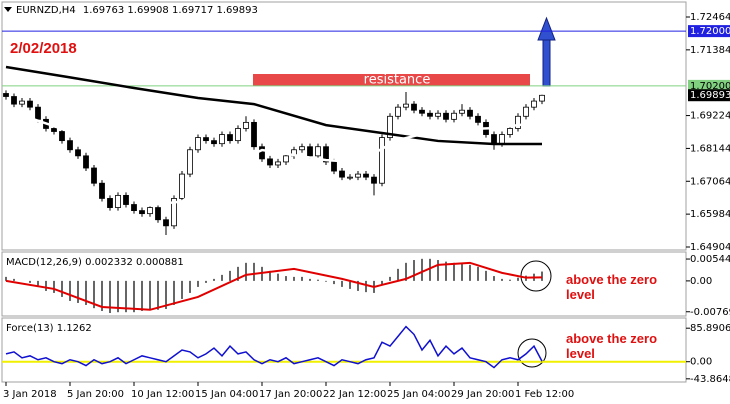 The height and width of the screenshot is (404, 730). I want to click on indicator-name: Force(13), so click(30, 328).